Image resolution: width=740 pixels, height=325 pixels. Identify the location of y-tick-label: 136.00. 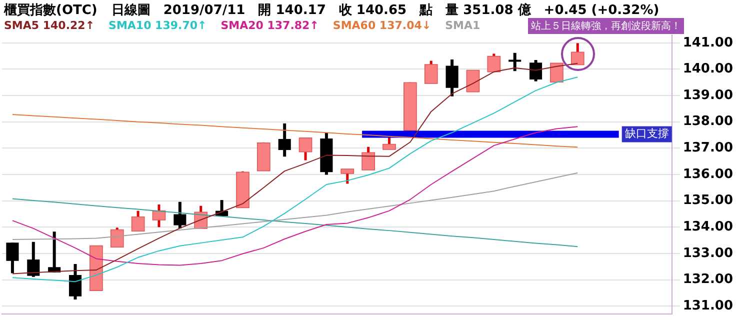
(708, 174).